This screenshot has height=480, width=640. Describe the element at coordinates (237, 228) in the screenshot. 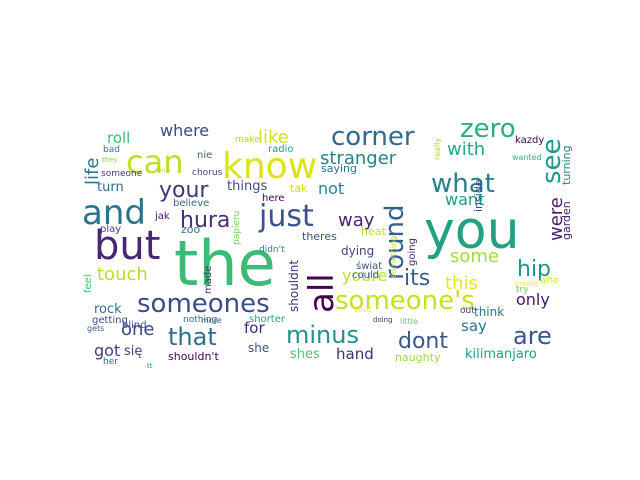

I see `word-papieru: papieru` at that location.